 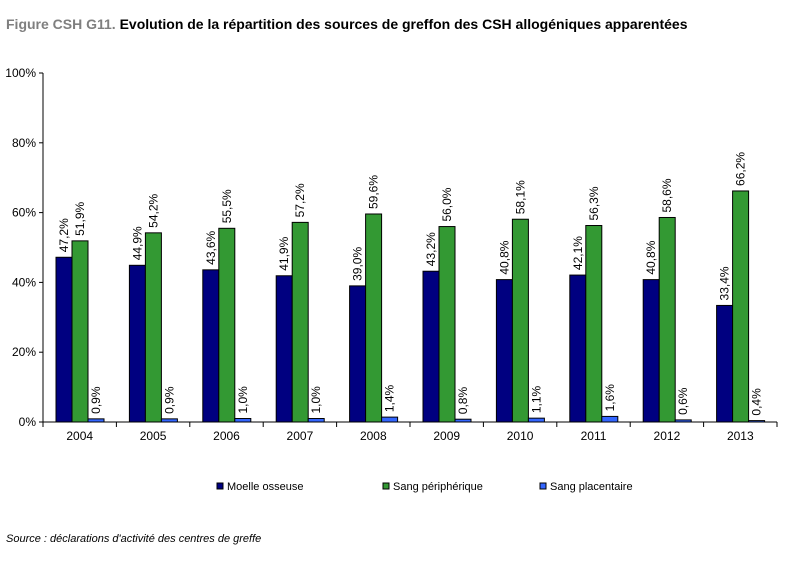 What do you see at coordinates (741, 169) in the screenshot?
I see `data-label: 66,2%` at bounding box center [741, 169].